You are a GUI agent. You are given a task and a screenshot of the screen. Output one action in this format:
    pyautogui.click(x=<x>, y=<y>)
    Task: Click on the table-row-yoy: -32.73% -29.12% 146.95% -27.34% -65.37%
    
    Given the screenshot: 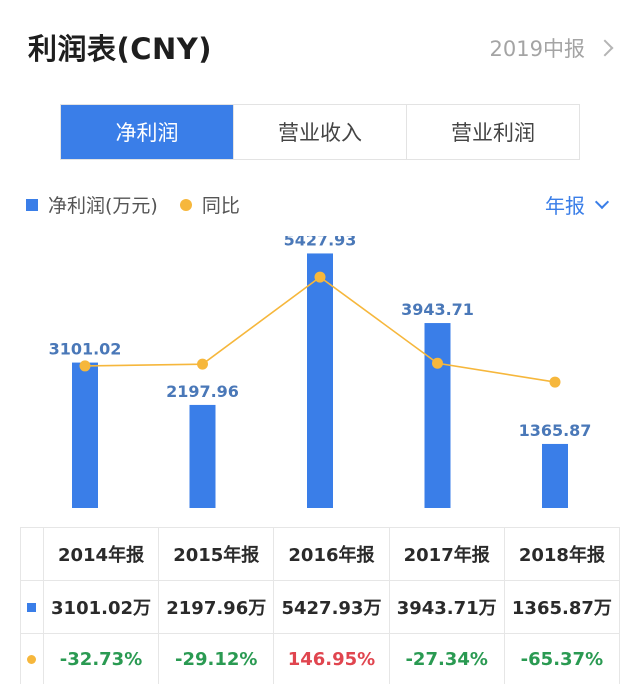 What is the action you would take?
    pyautogui.click(x=320, y=659)
    